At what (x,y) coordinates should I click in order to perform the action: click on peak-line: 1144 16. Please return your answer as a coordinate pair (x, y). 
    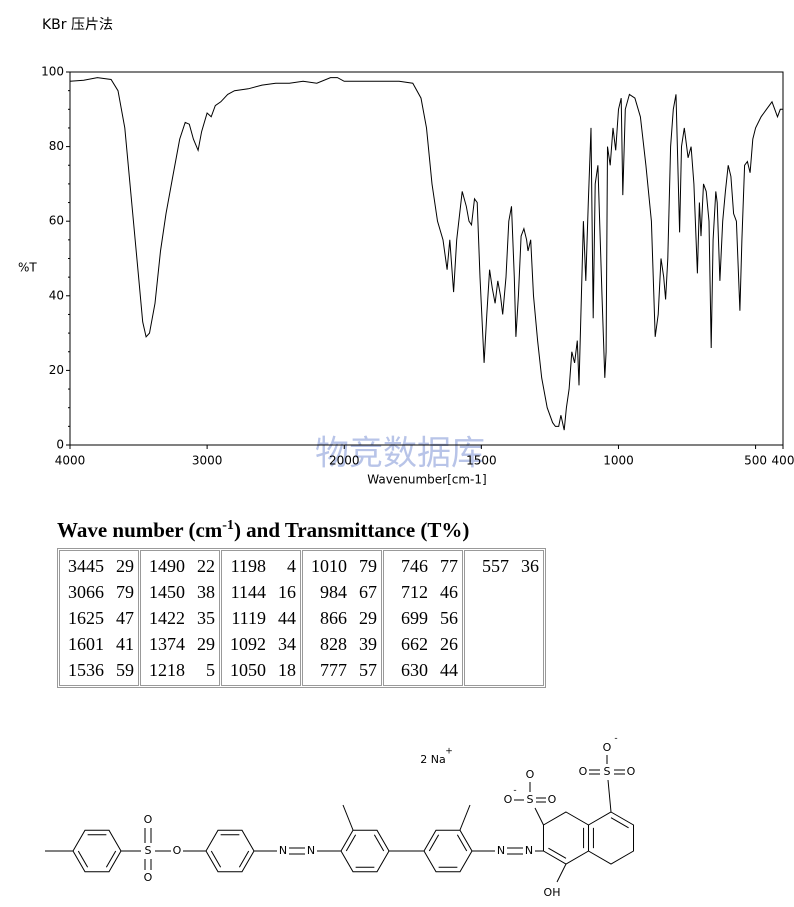
    Looking at the image, I should click on (261, 592).